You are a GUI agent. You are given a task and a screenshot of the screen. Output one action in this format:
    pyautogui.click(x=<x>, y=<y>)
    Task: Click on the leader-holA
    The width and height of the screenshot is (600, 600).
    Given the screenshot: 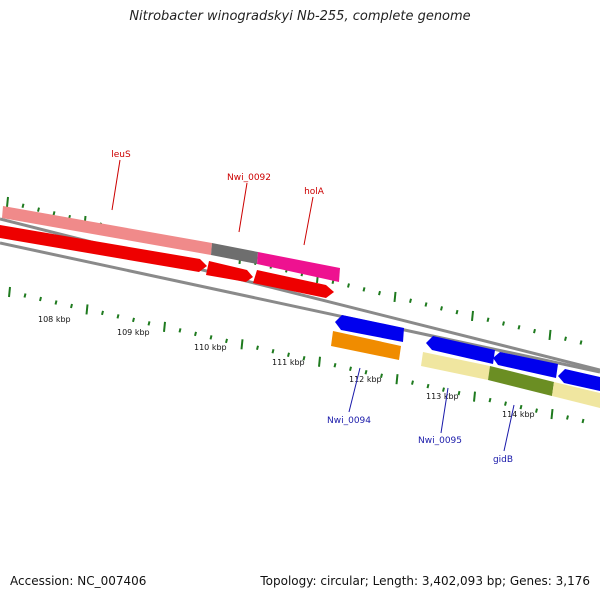 What is the action you would take?
    pyautogui.click(x=308, y=221)
    